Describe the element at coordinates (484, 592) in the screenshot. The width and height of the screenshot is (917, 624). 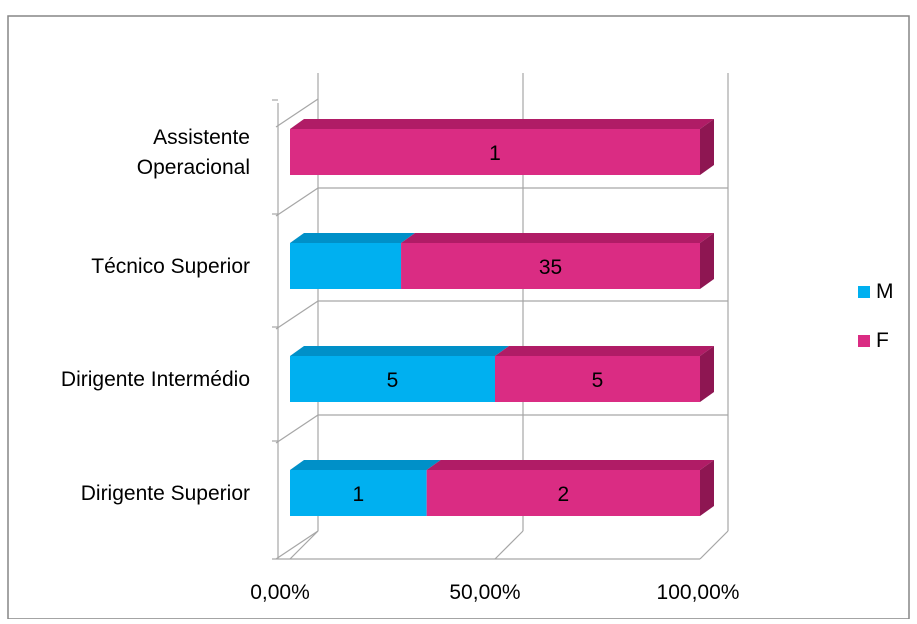
I see `x-tick-label: 50,00%` at that location.